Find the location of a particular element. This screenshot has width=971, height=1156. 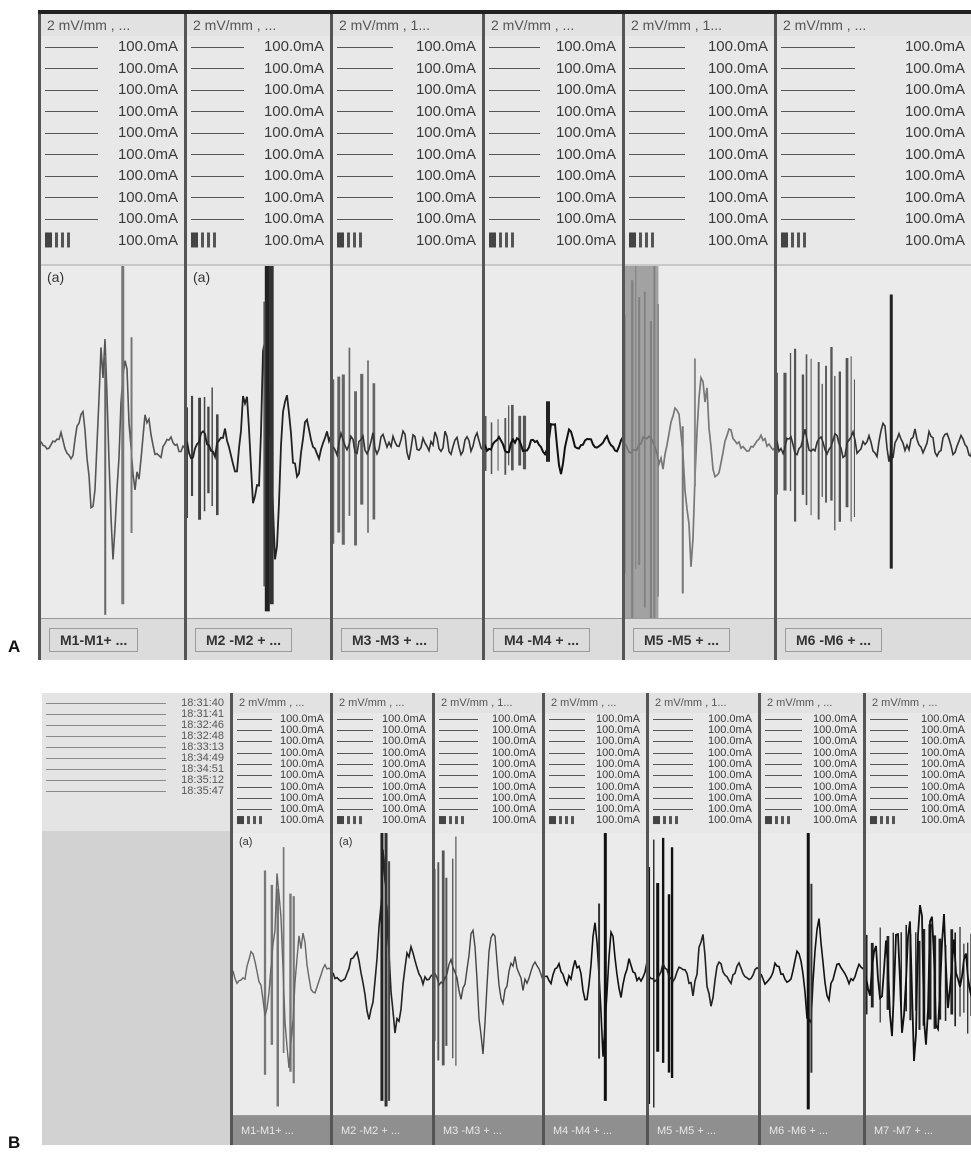

event-timestamp-row: 18:31:41 is located at coordinates (136, 714).